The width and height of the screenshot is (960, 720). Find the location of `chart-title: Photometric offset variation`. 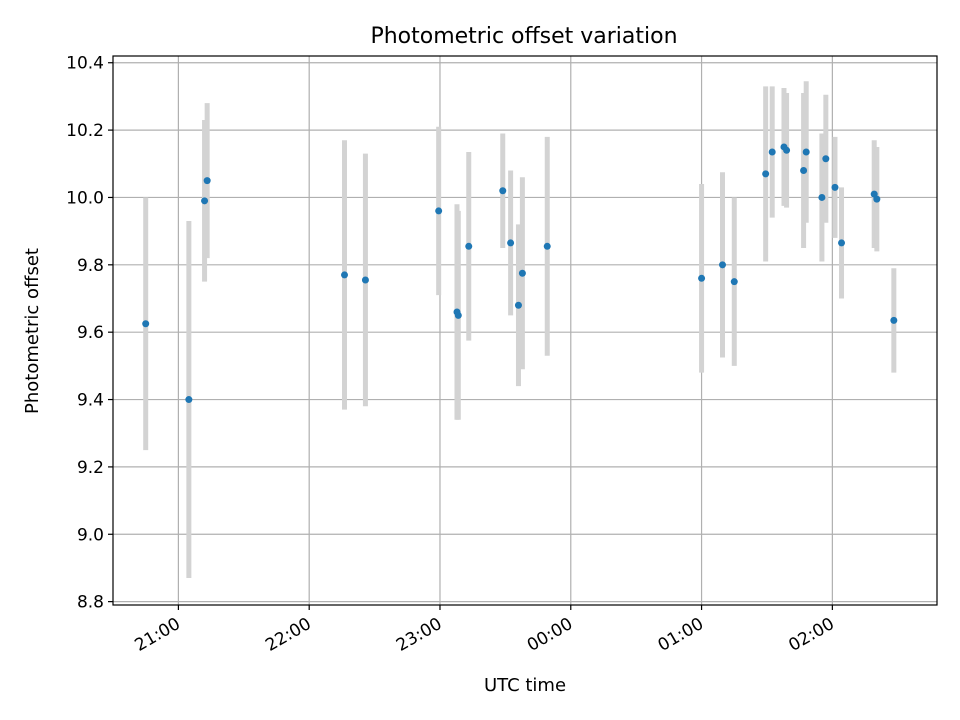

chart-title: Photometric offset variation is located at coordinates (523, 36).